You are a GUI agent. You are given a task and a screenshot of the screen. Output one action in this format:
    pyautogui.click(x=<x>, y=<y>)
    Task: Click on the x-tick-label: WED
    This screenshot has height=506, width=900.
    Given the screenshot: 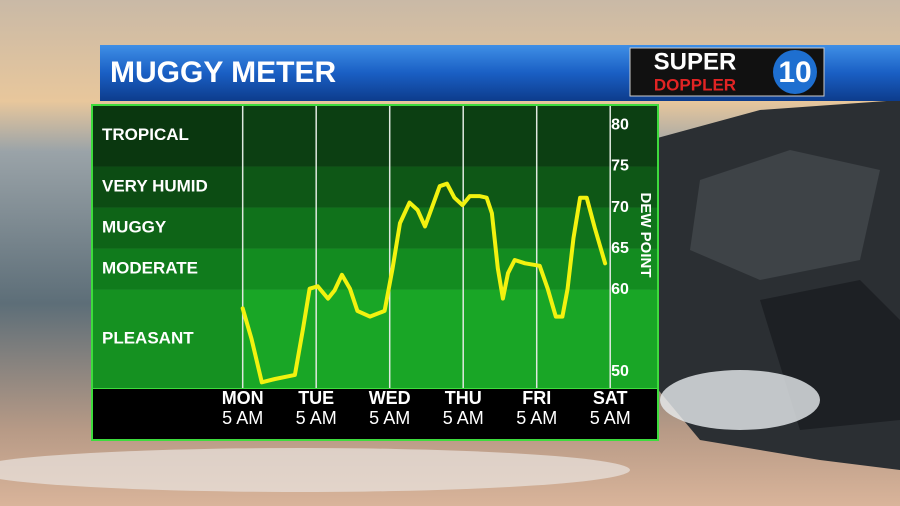 What is the action you would take?
    pyautogui.click(x=390, y=398)
    